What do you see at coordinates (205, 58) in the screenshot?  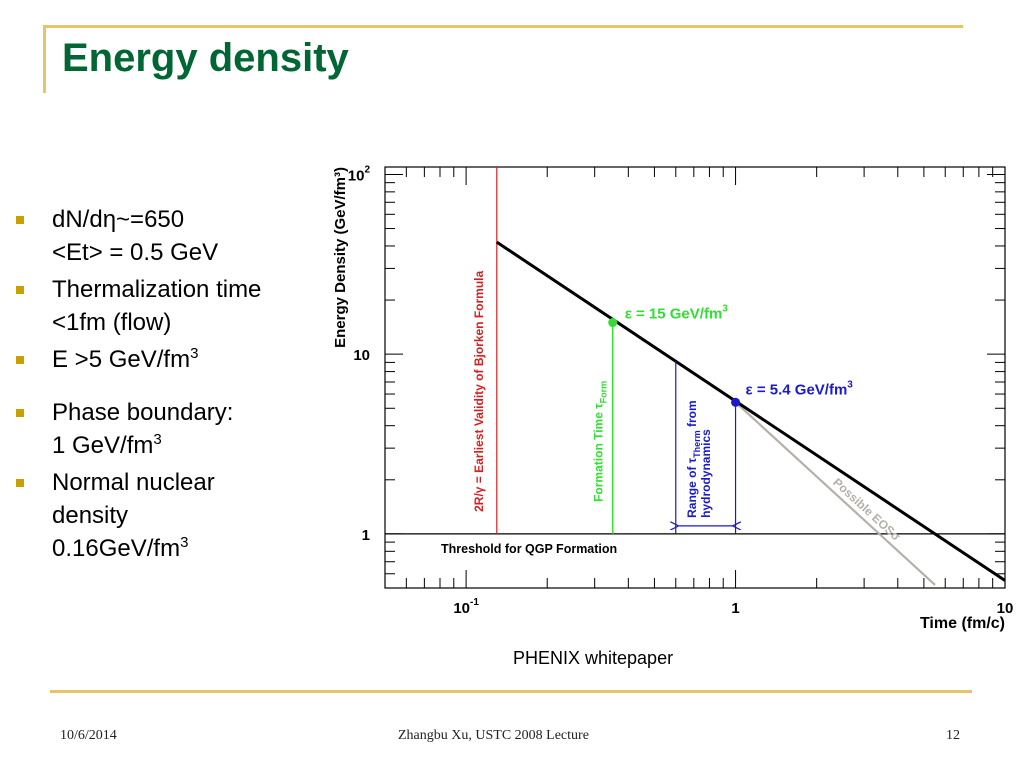 I see `slide-title: Energy density` at bounding box center [205, 58].